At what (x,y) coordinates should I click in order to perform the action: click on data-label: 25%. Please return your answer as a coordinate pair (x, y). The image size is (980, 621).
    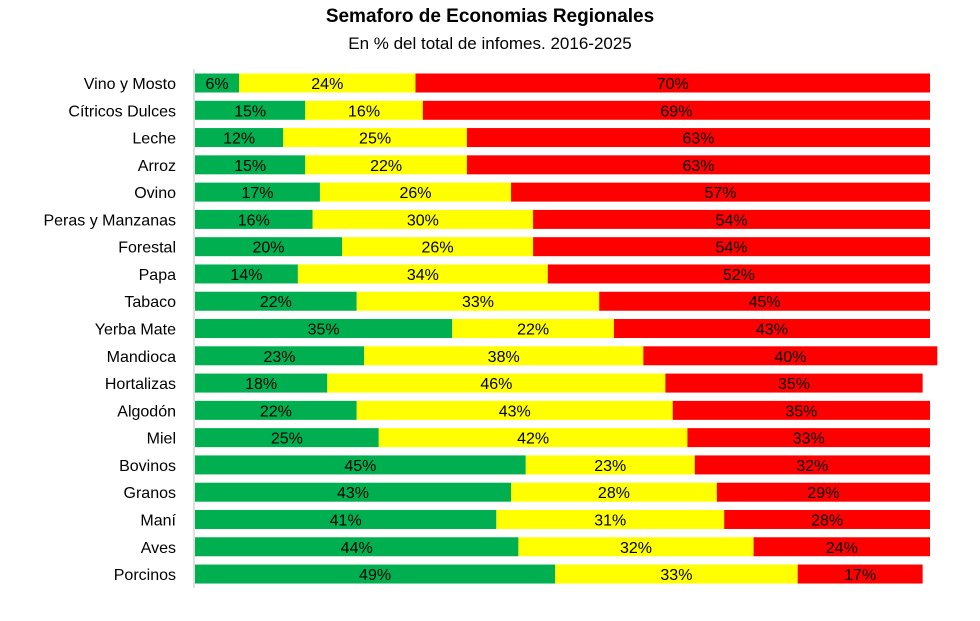
    Looking at the image, I should click on (375, 139).